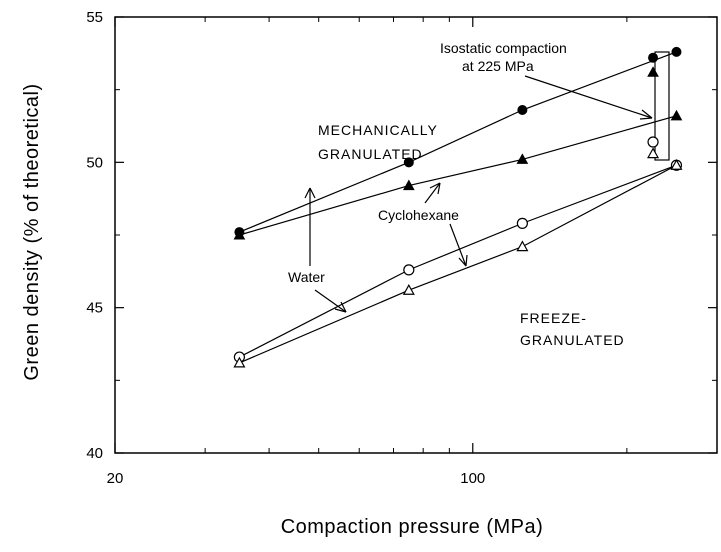 The width and height of the screenshot is (721, 552). I want to click on y-tick-label: 55, so click(94, 17).